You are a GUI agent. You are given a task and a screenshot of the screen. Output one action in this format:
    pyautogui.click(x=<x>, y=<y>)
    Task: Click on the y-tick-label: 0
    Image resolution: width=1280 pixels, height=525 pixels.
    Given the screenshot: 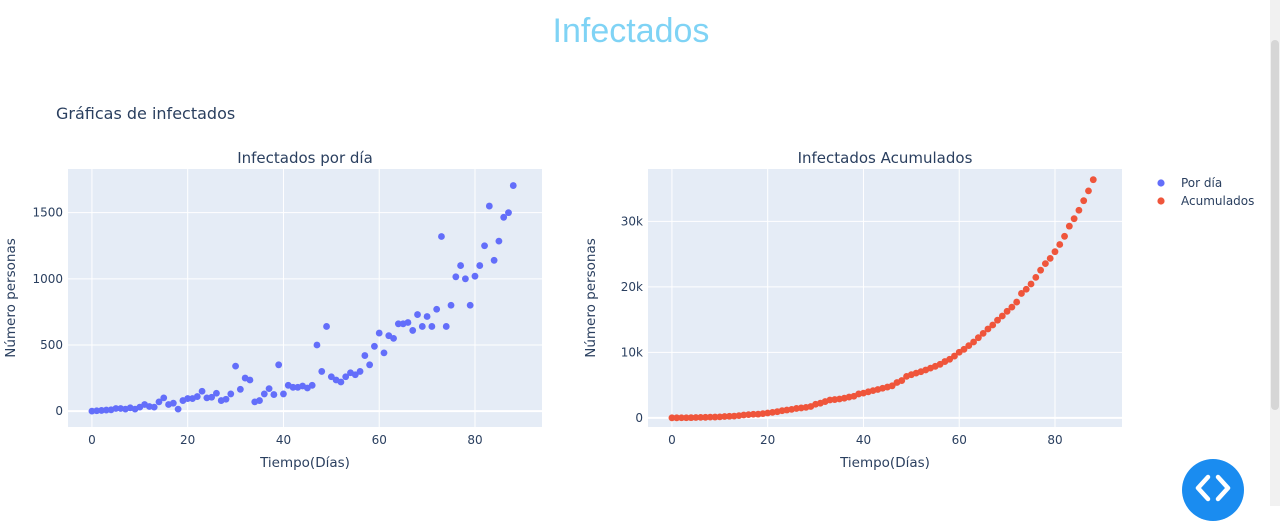 What is the action you would take?
    pyautogui.click(x=639, y=418)
    